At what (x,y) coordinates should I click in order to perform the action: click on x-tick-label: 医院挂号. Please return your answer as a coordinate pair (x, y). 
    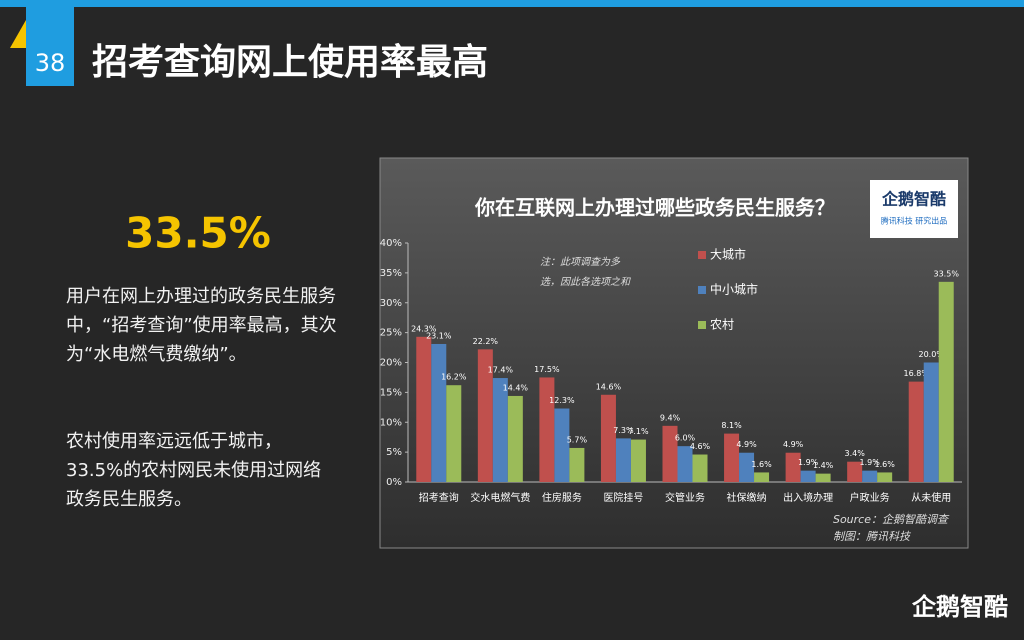
    Looking at the image, I should click on (623, 497).